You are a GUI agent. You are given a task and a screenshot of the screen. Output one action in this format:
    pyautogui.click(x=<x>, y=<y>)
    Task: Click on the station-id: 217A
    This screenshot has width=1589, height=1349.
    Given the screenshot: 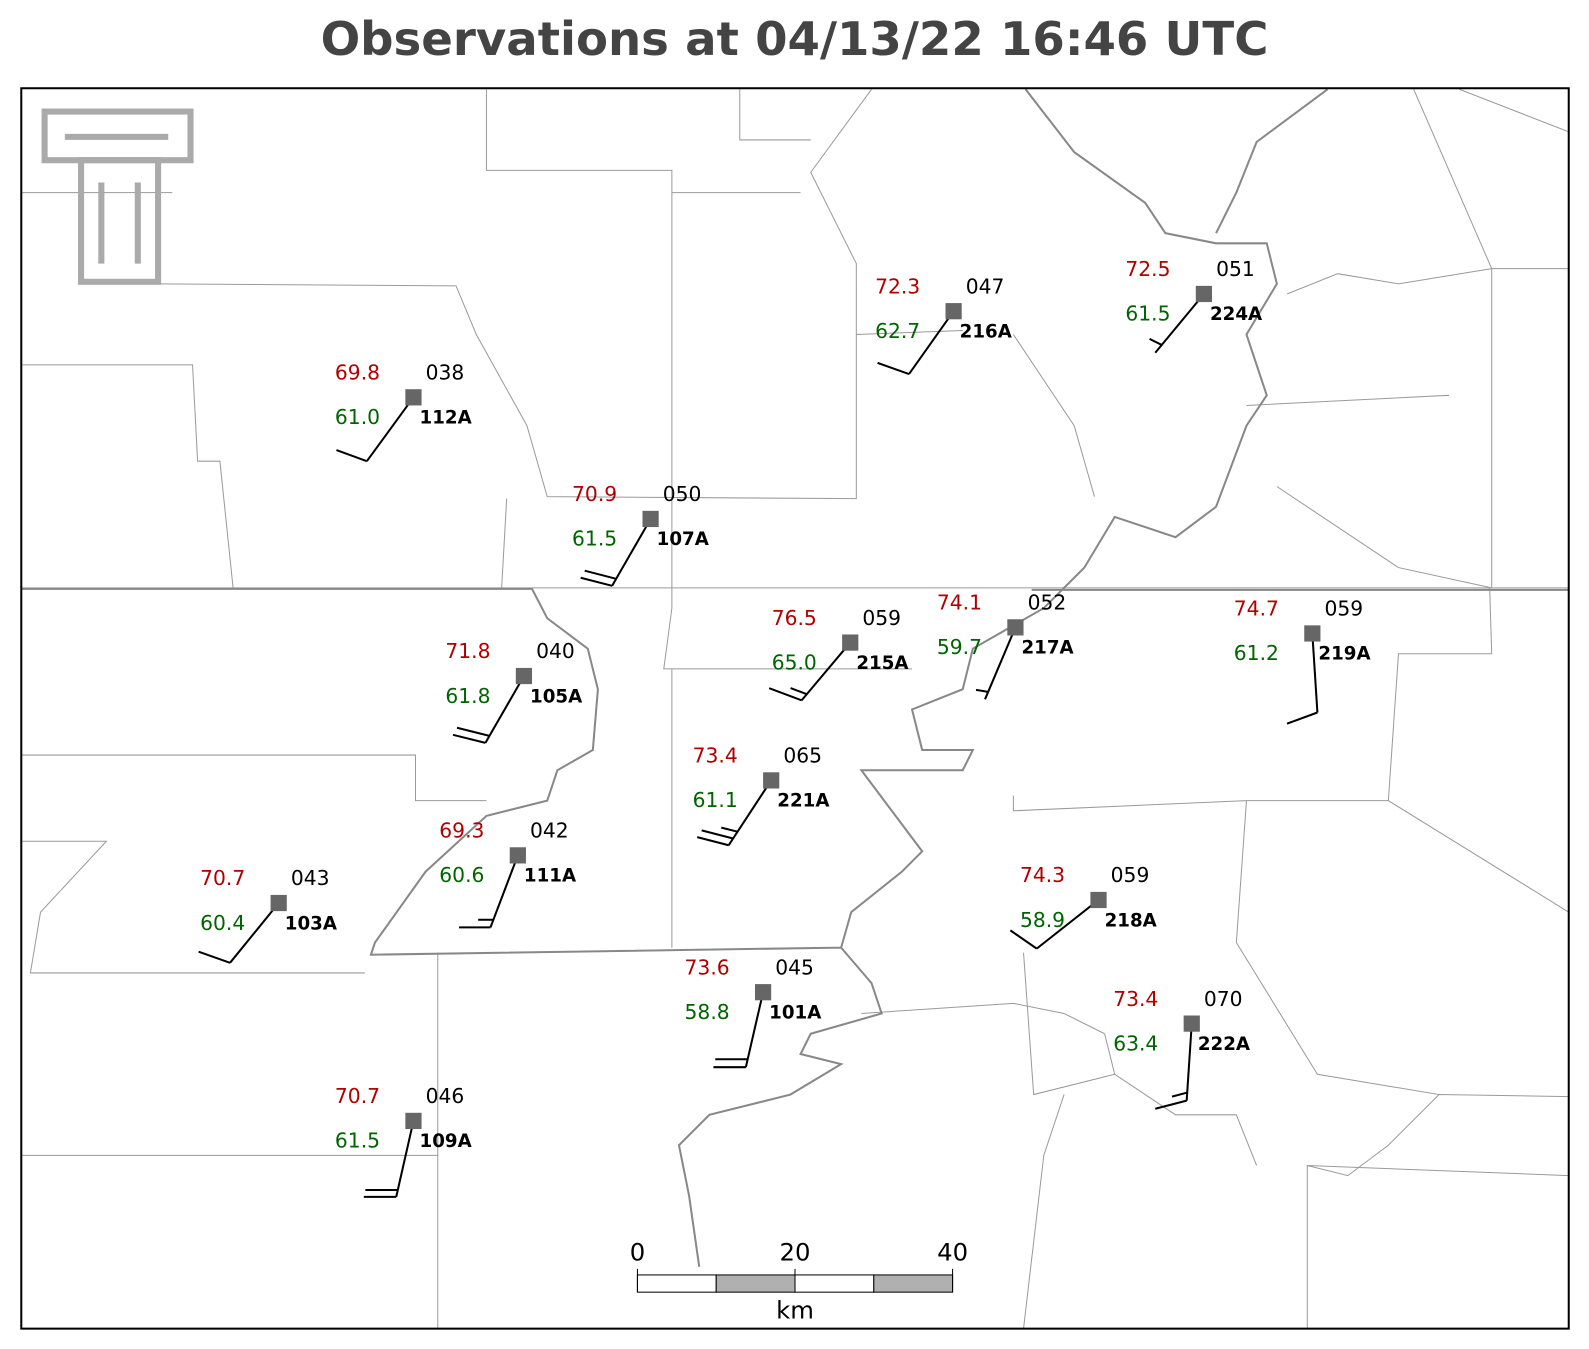 What is the action you would take?
    pyautogui.click(x=1048, y=648)
    